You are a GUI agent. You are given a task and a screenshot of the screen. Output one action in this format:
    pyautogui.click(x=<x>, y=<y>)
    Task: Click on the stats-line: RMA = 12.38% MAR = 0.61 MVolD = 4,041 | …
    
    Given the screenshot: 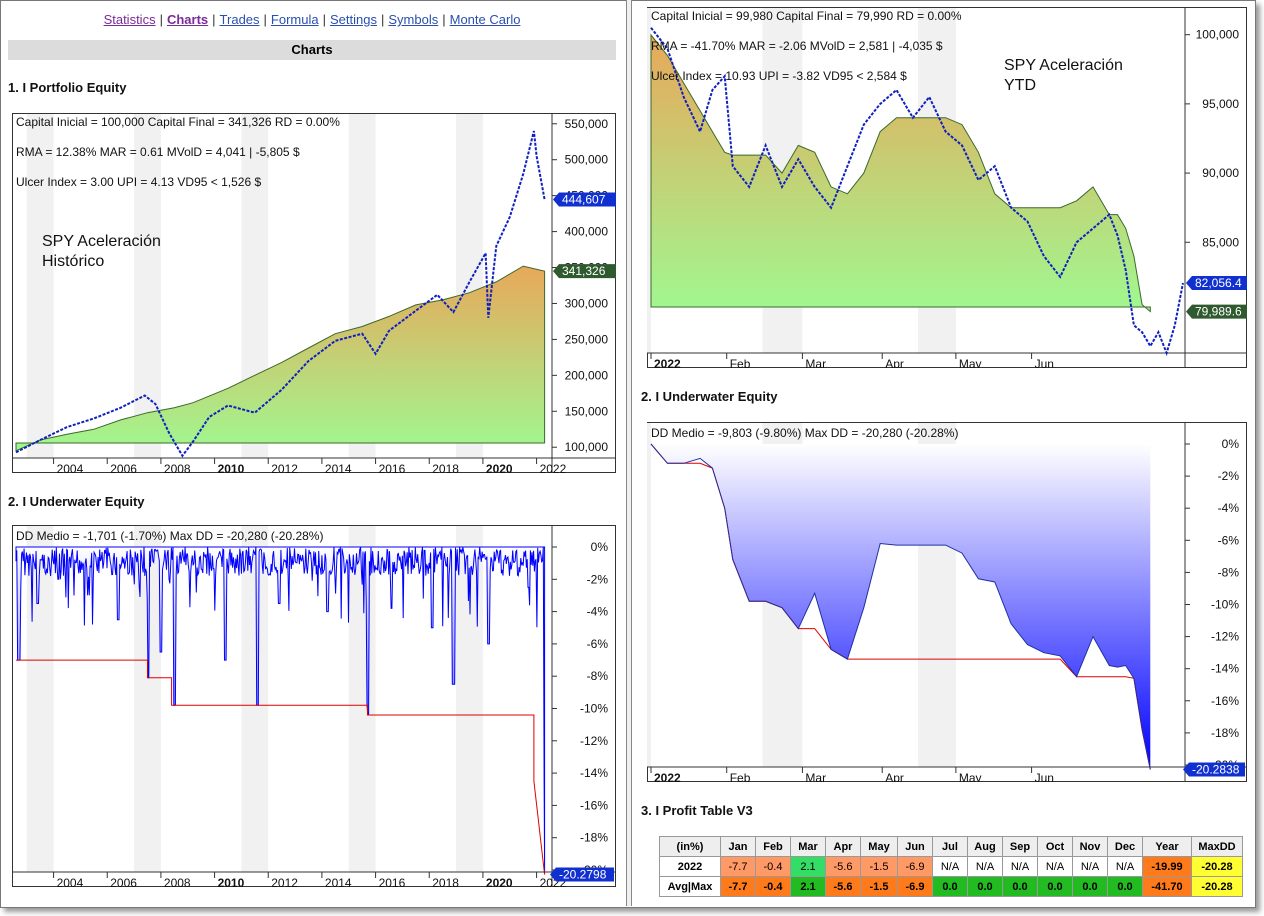 What is the action you would take?
    pyautogui.click(x=158, y=152)
    